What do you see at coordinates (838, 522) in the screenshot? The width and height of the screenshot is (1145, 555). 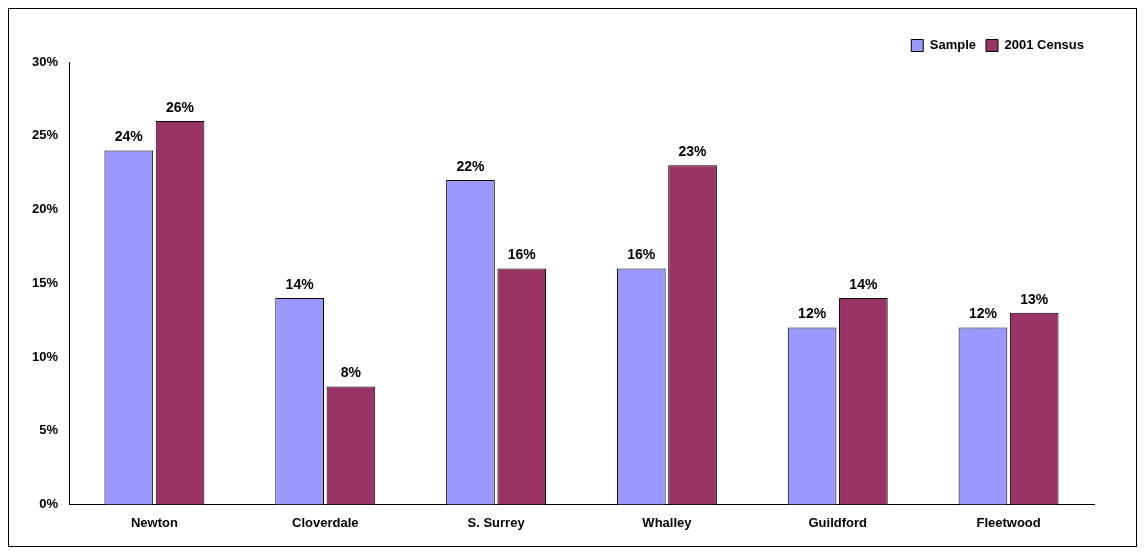 I see `x-tick-label: Guildford` at bounding box center [838, 522].